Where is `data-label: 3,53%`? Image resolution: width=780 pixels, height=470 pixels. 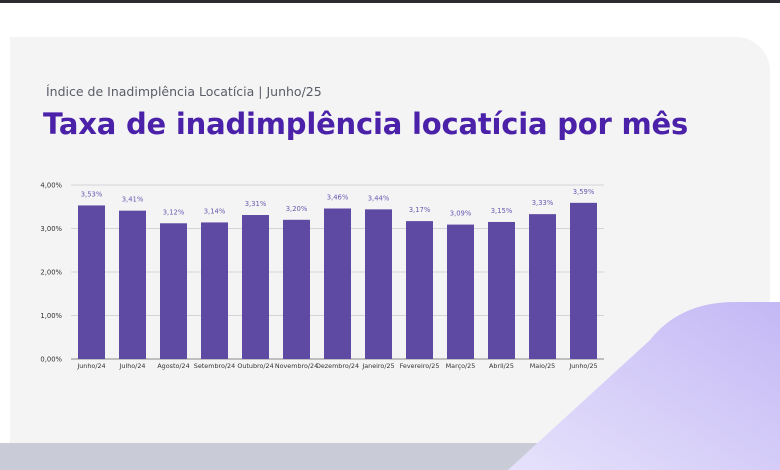 data-label: 3,53% is located at coordinates (92, 194).